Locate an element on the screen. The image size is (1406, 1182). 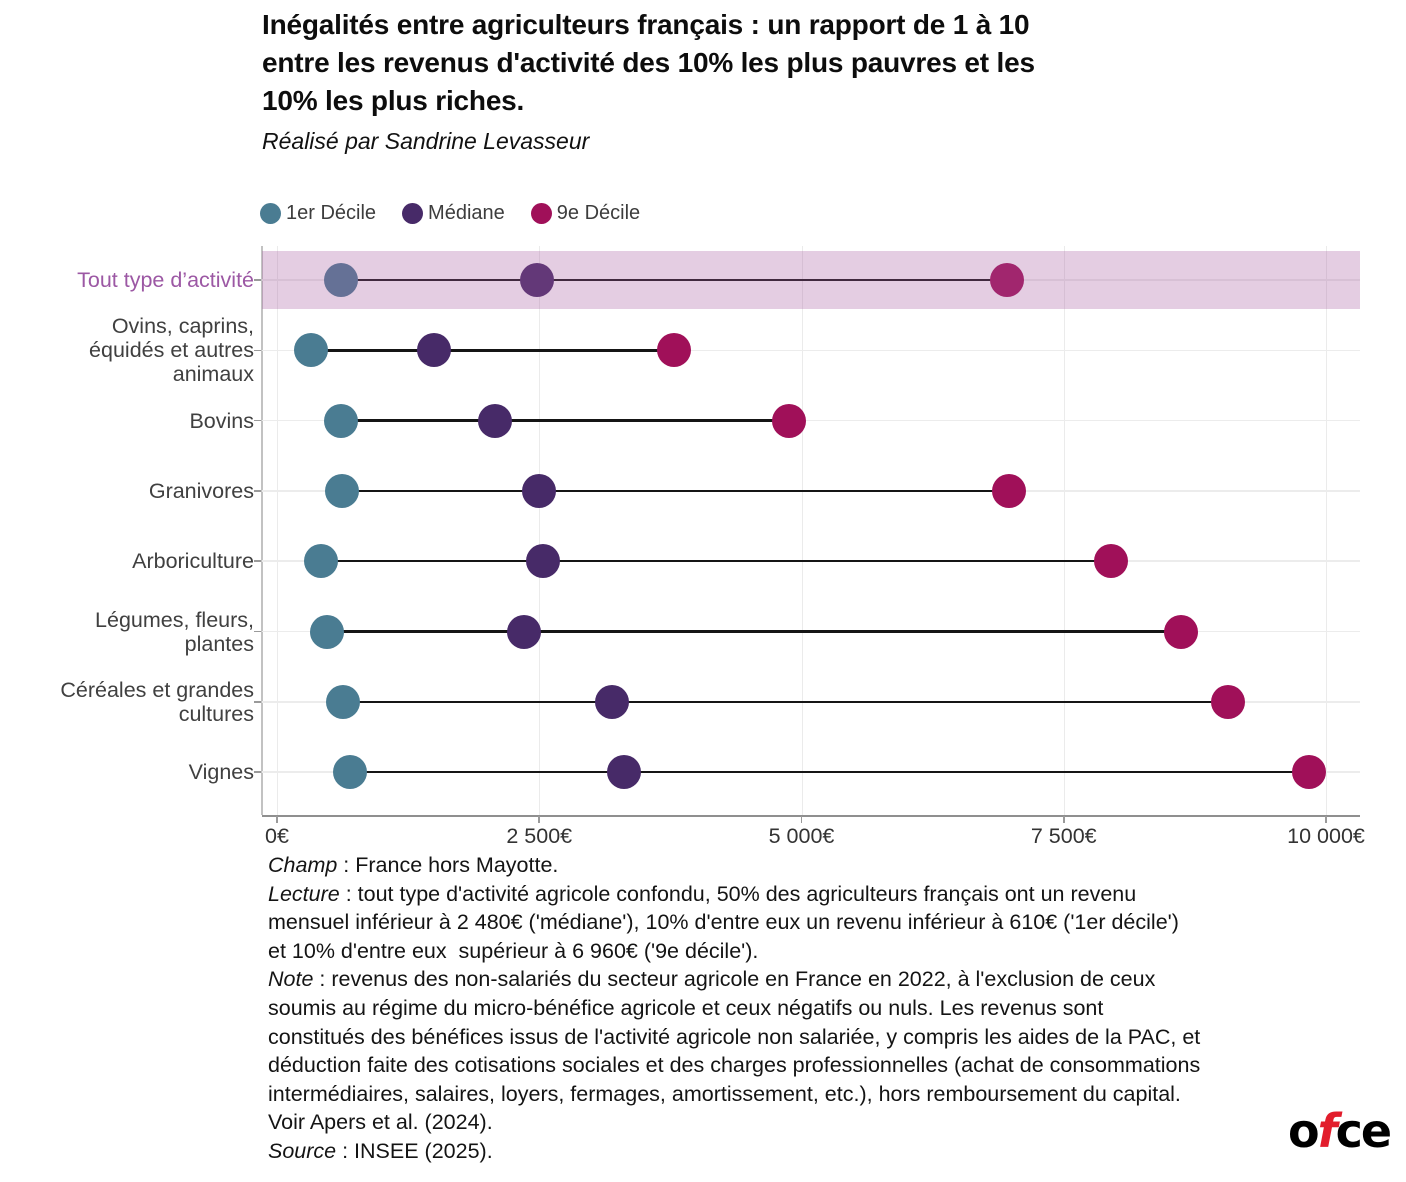
footnote-lead-word: Champ is located at coordinates (303, 865).